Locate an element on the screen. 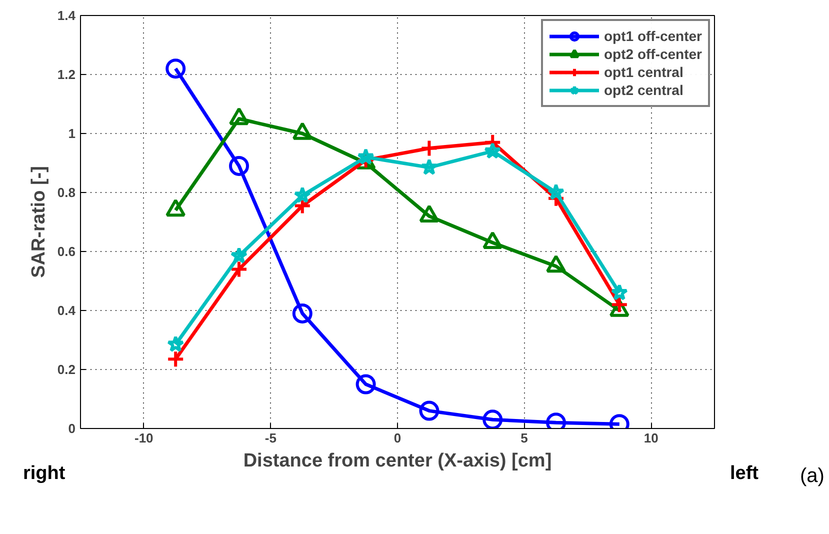  y-tick-label: 1.4 is located at coordinates (66, 15).